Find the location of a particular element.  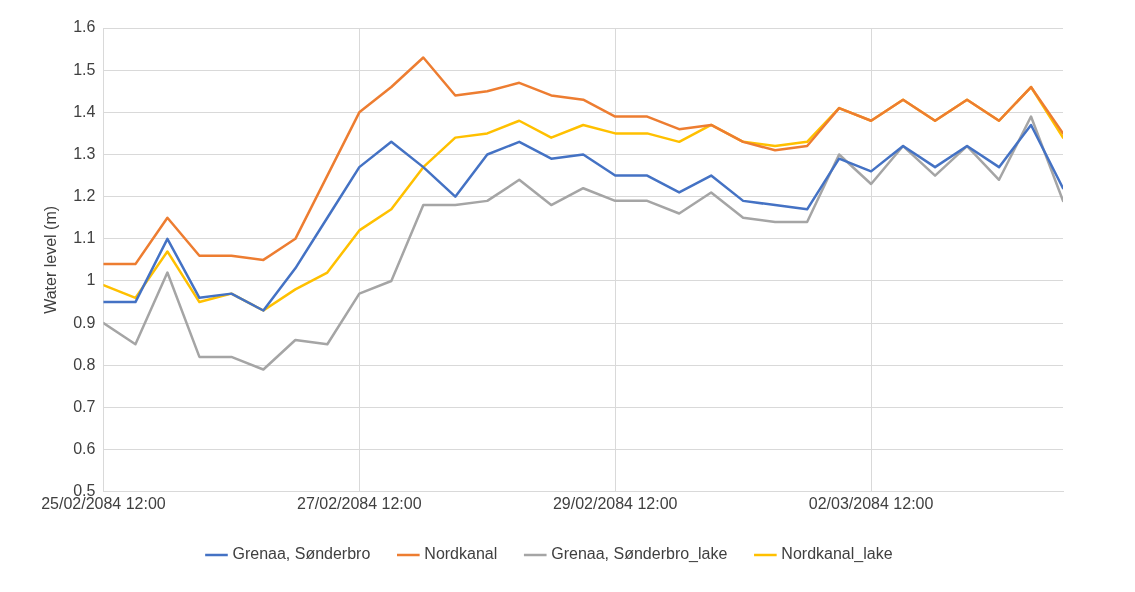

y-tick-label: 0.9 is located at coordinates (84, 322).